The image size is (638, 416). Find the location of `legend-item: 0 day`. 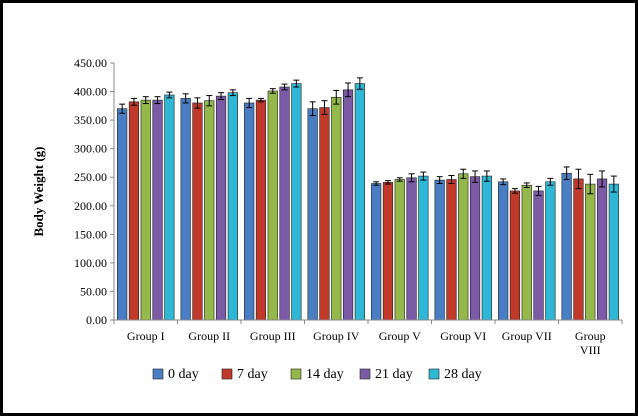

legend-item: 0 day is located at coordinates (175, 374).